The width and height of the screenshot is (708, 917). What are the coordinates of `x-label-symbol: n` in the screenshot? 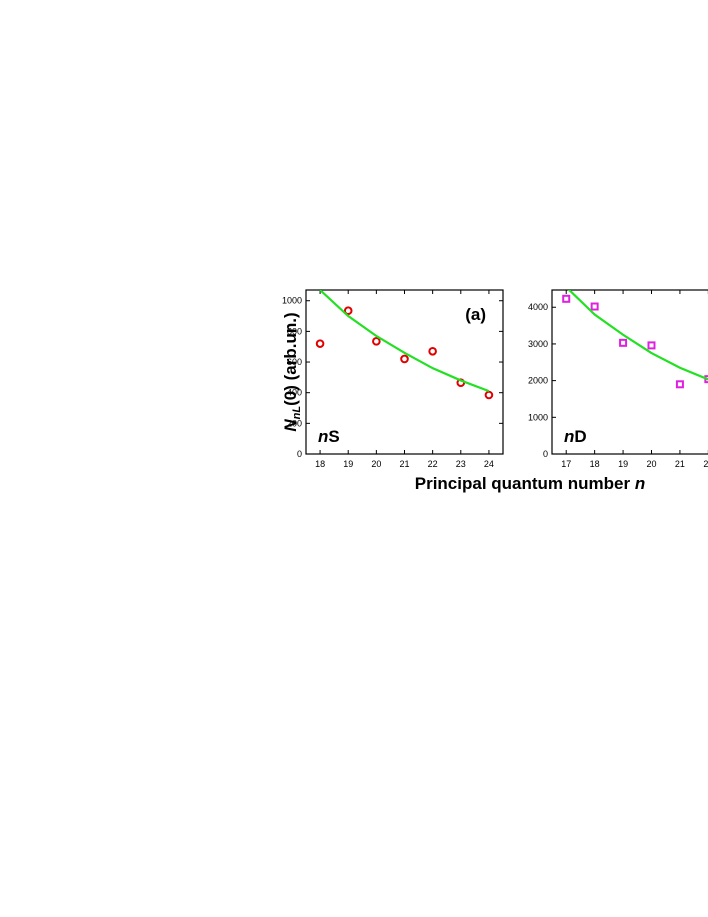 It's located at (640, 483).